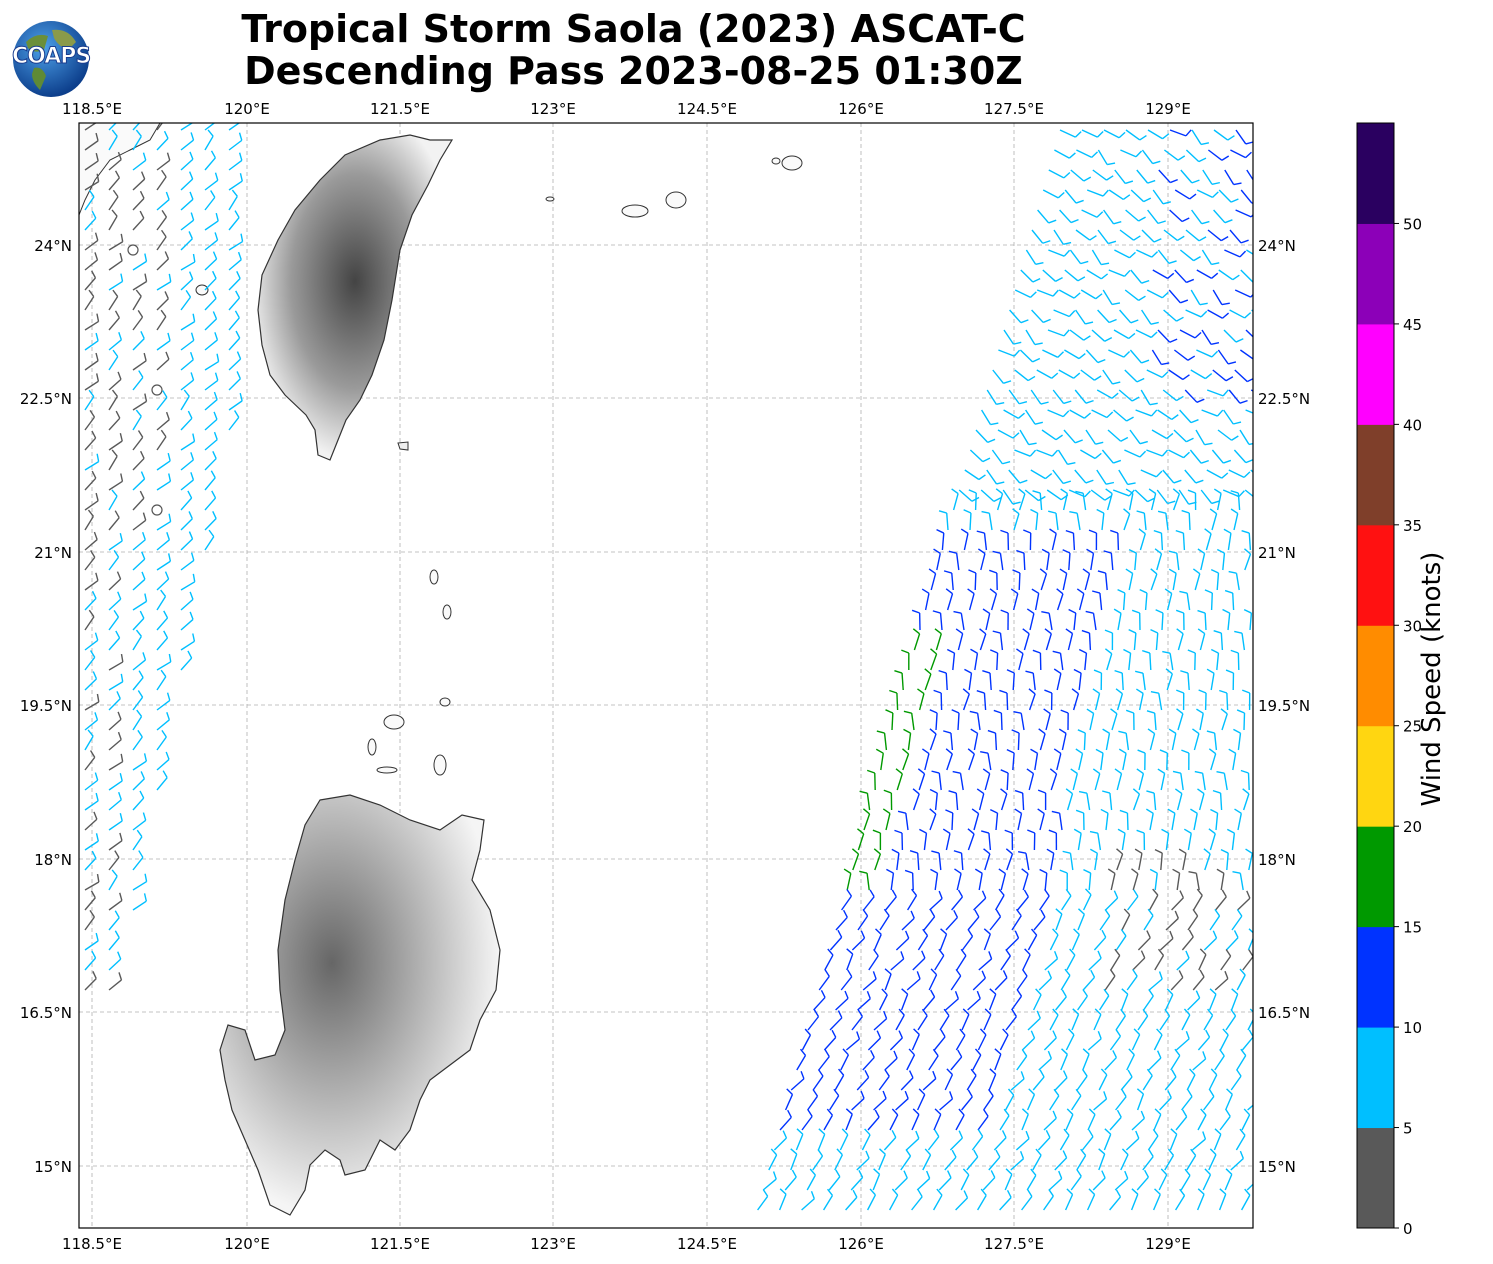 The image size is (1493, 1264). What do you see at coordinates (133, 250) in the screenshot?
I see `calm-marker` at bounding box center [133, 250].